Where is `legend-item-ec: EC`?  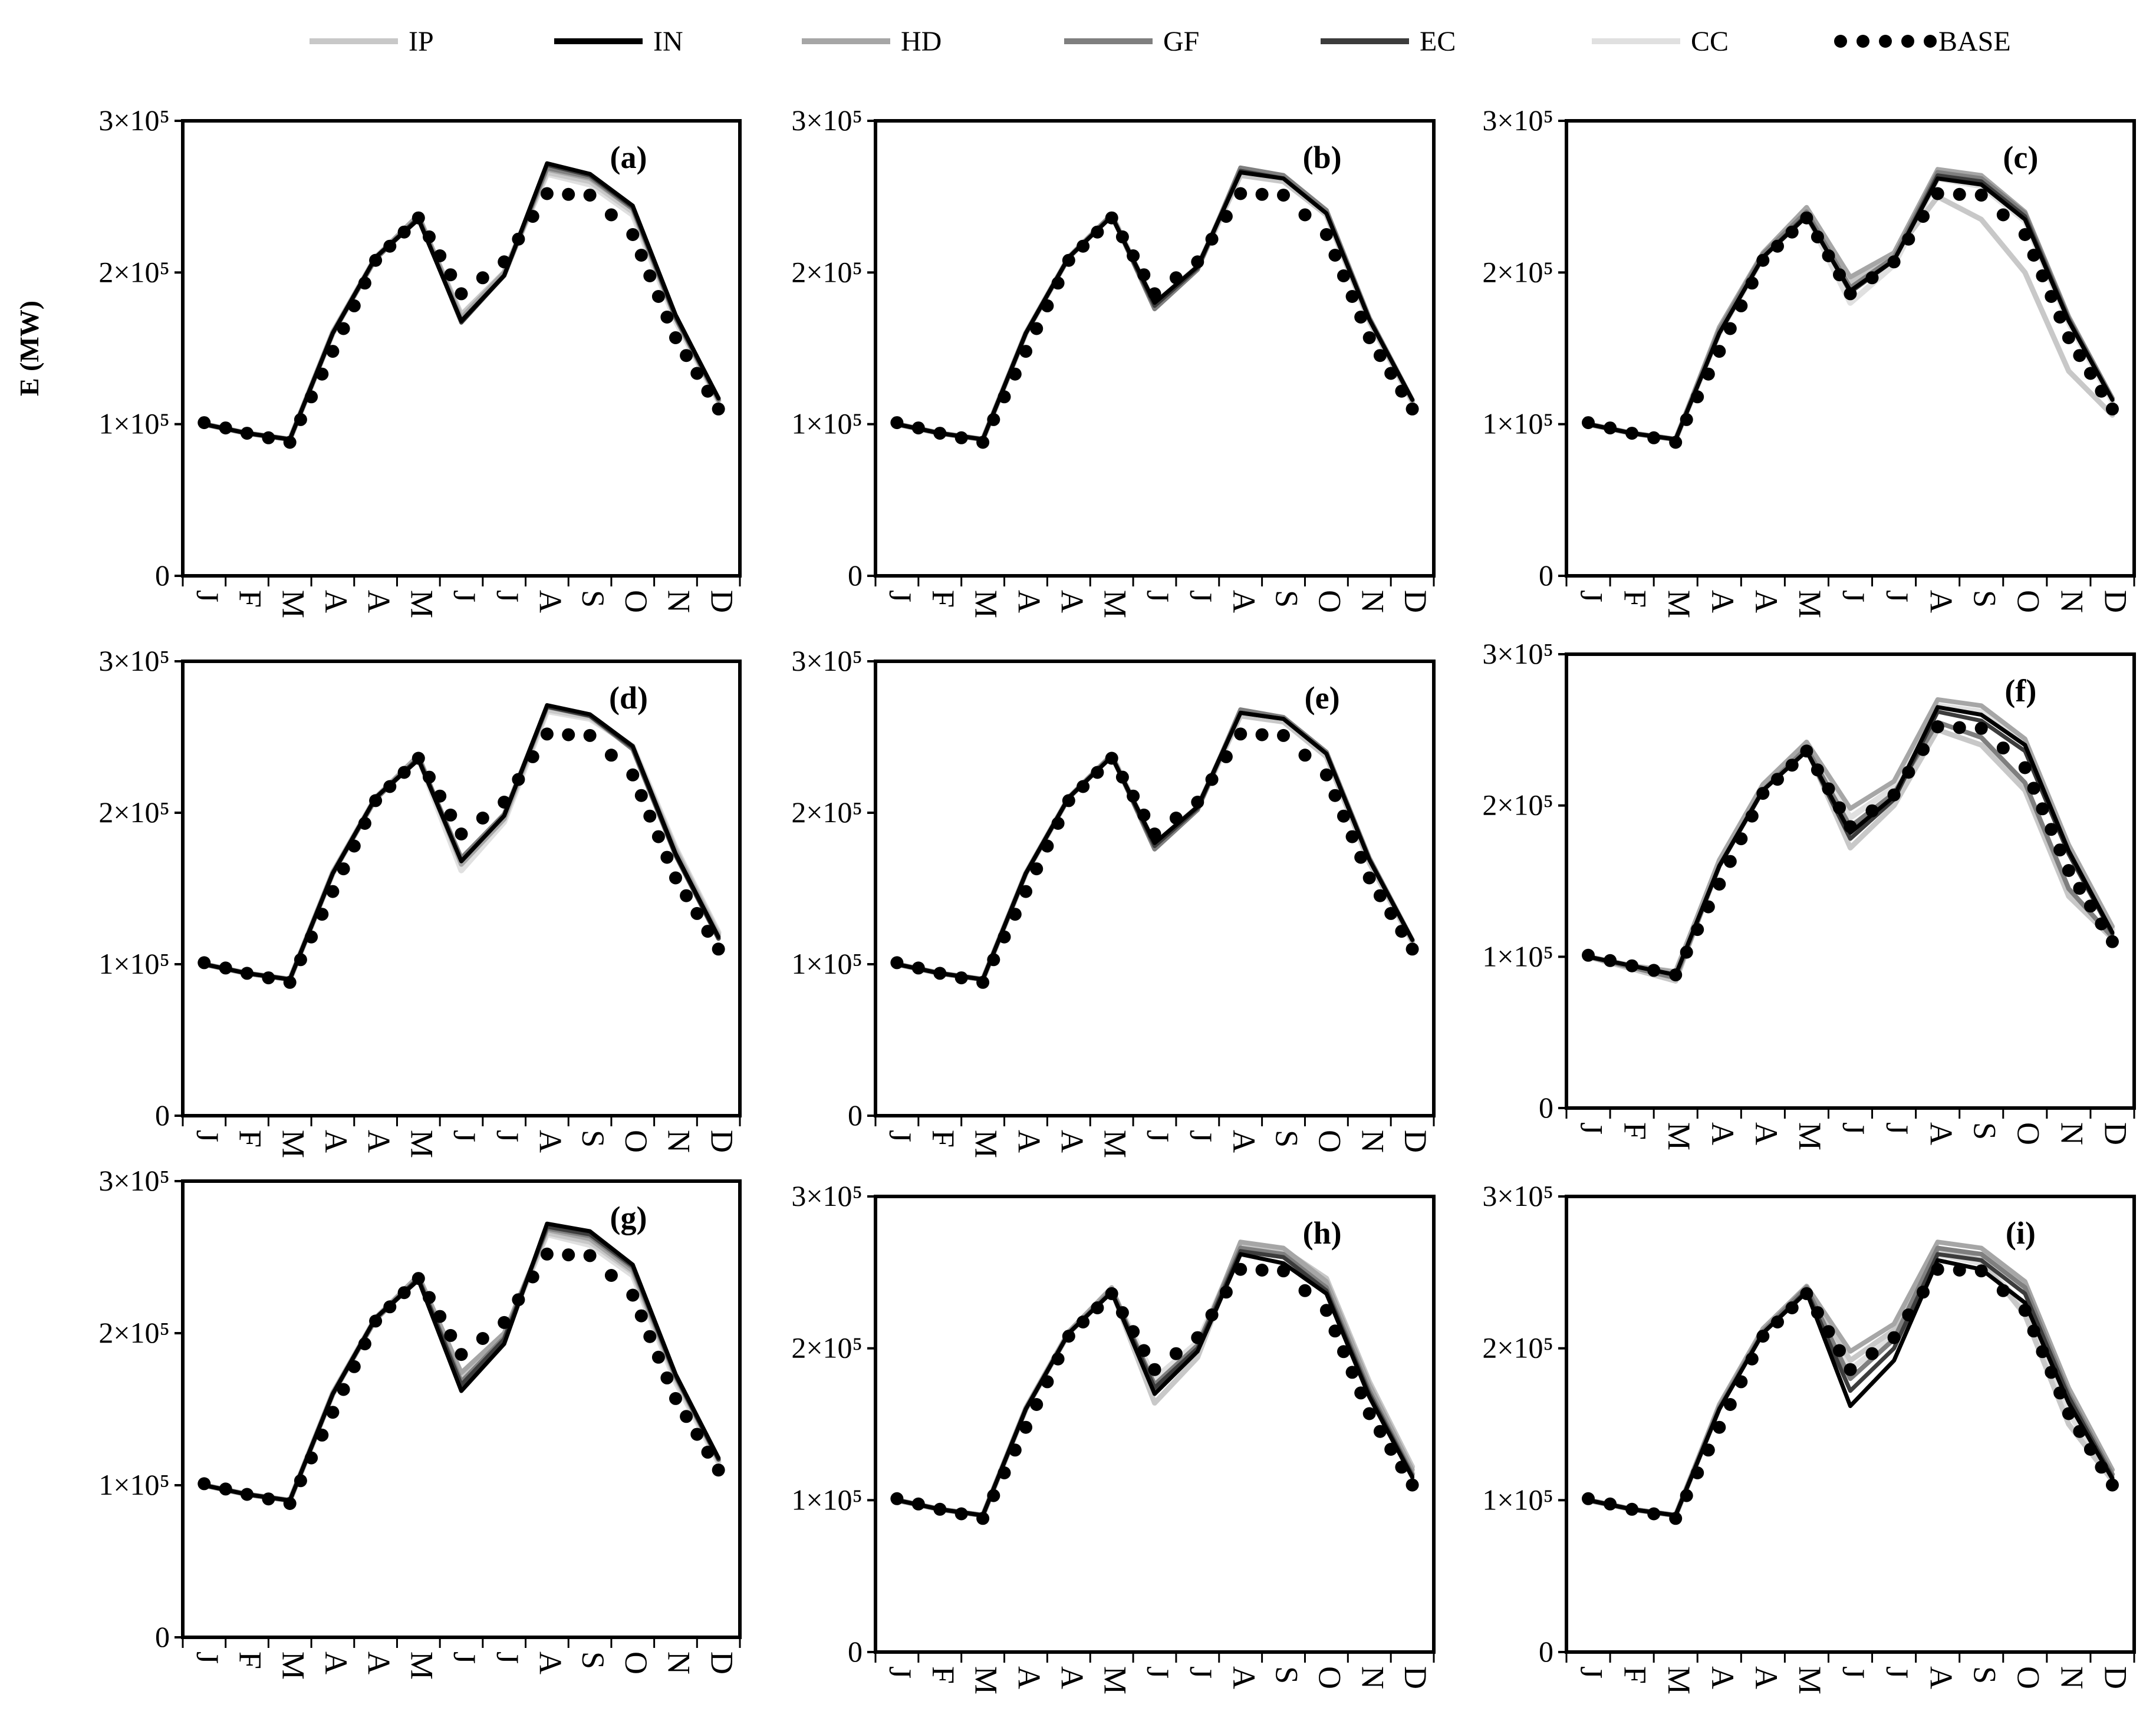 legend-item-ec: EC is located at coordinates (1389, 41).